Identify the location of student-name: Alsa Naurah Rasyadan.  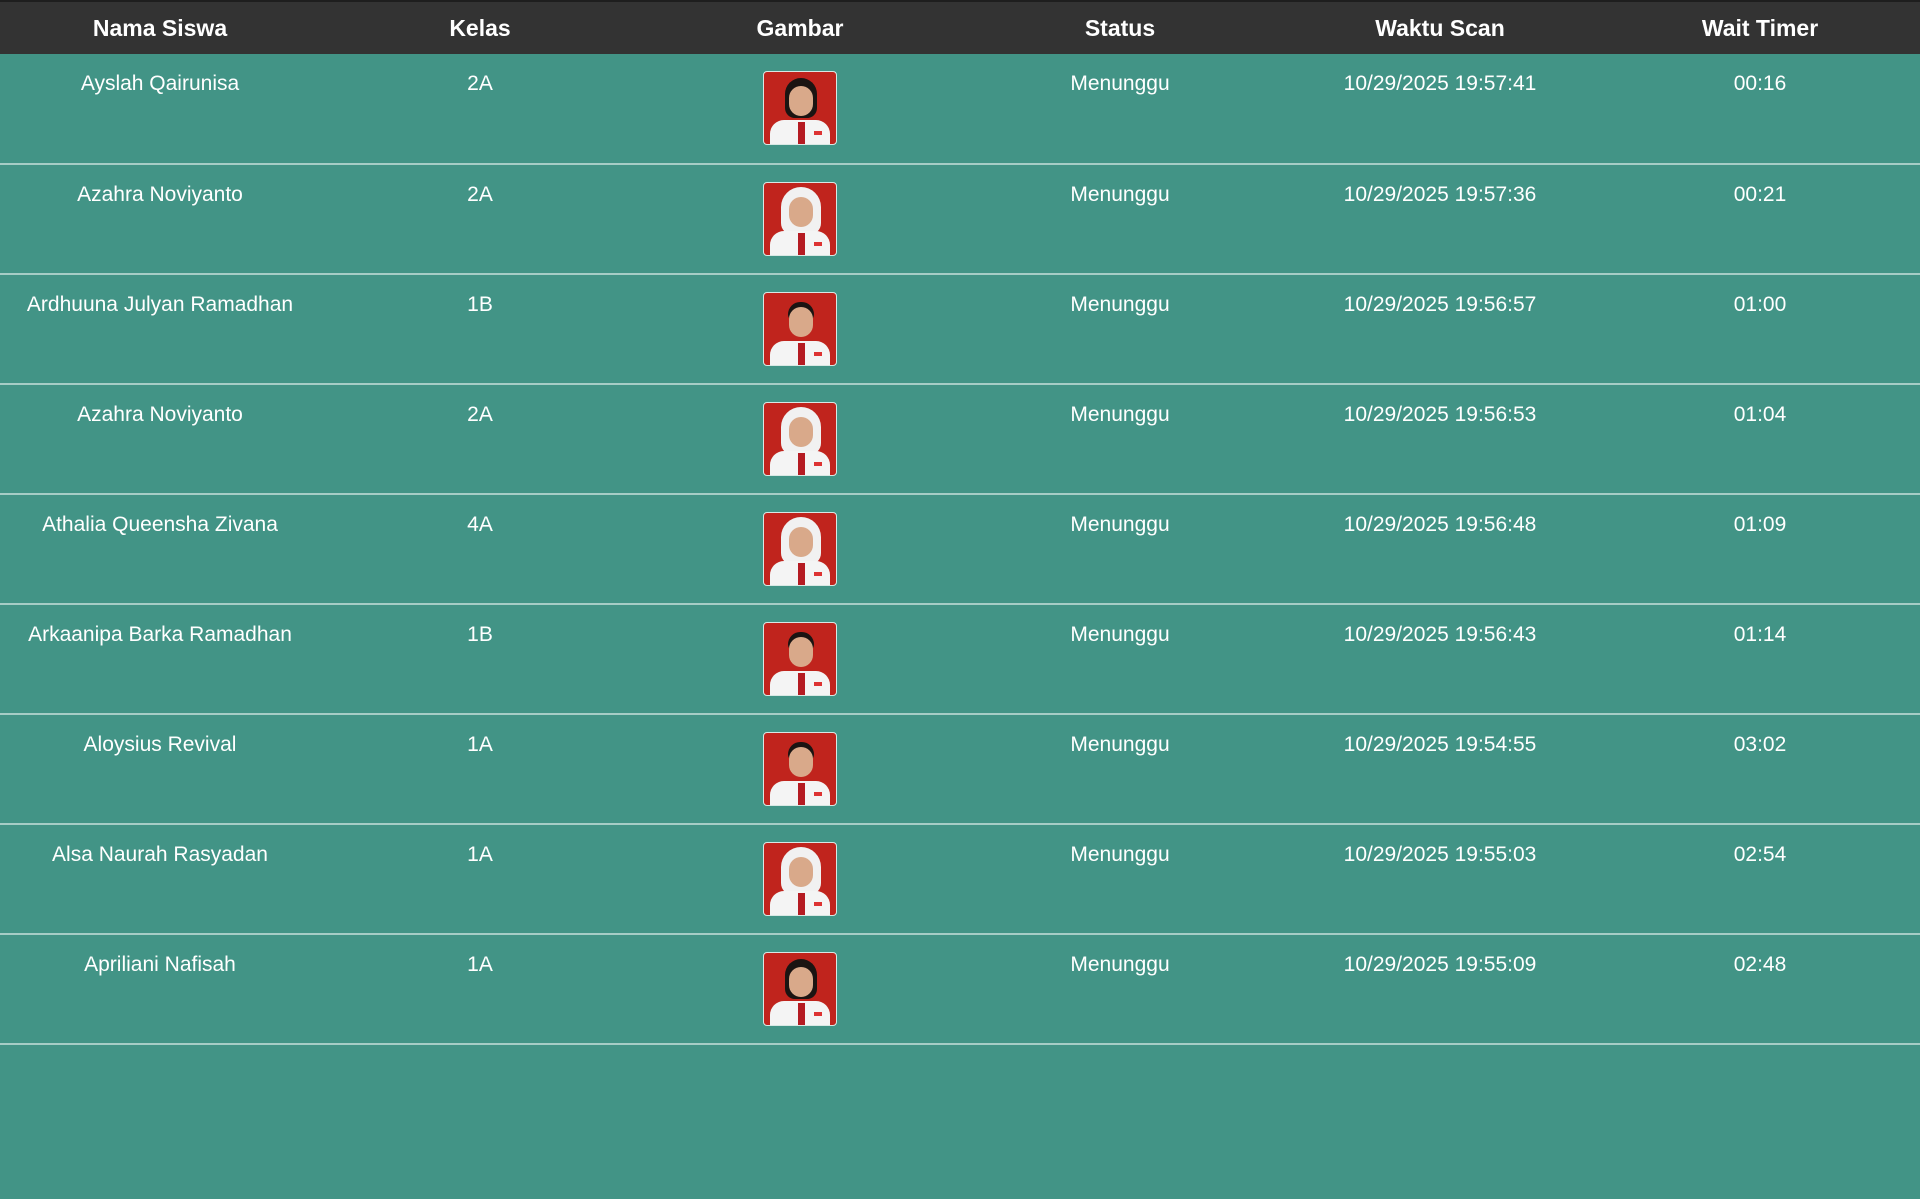
(160, 854).